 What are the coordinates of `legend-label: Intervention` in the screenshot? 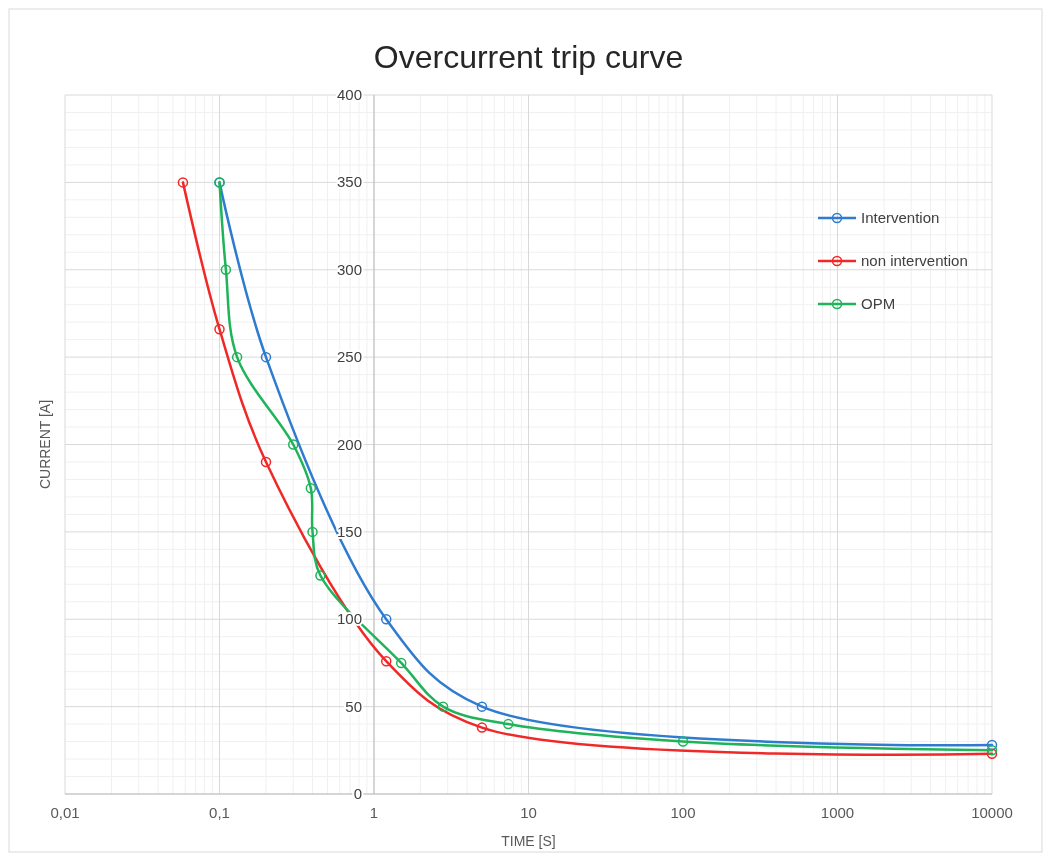 It's located at (900, 217).